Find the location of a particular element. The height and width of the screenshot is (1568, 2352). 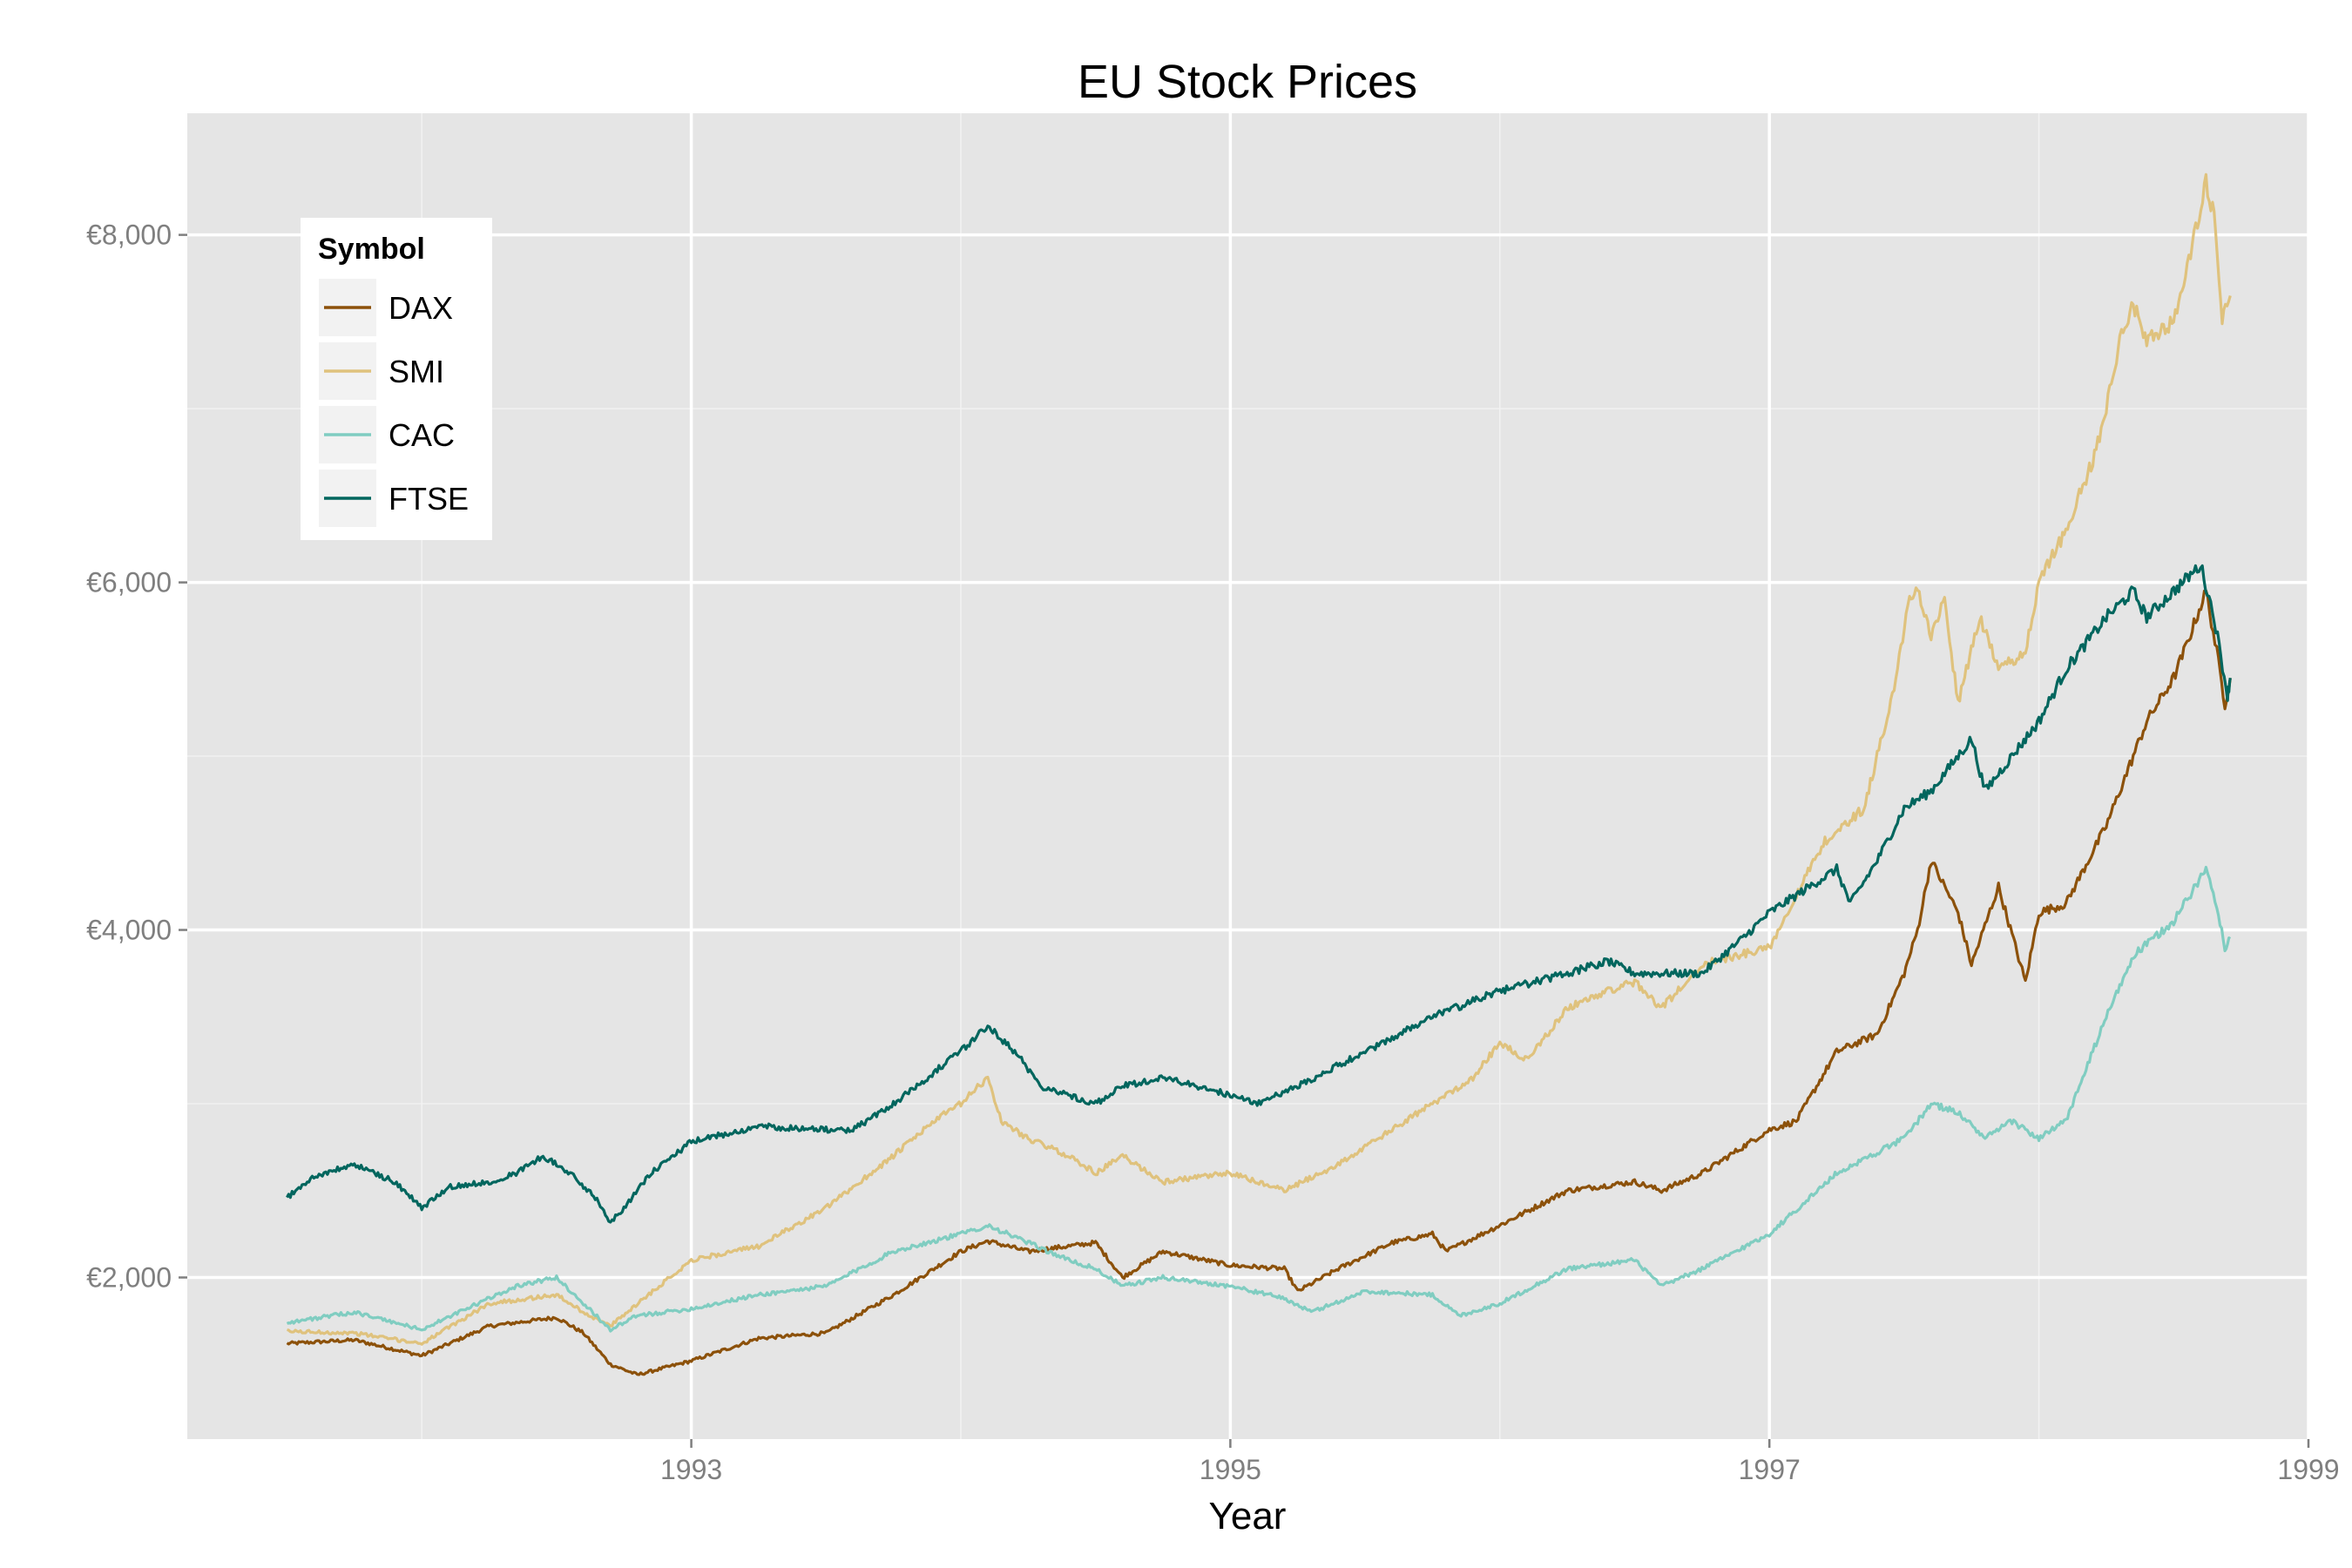

legend-label-smi: SMI is located at coordinates (416, 371).